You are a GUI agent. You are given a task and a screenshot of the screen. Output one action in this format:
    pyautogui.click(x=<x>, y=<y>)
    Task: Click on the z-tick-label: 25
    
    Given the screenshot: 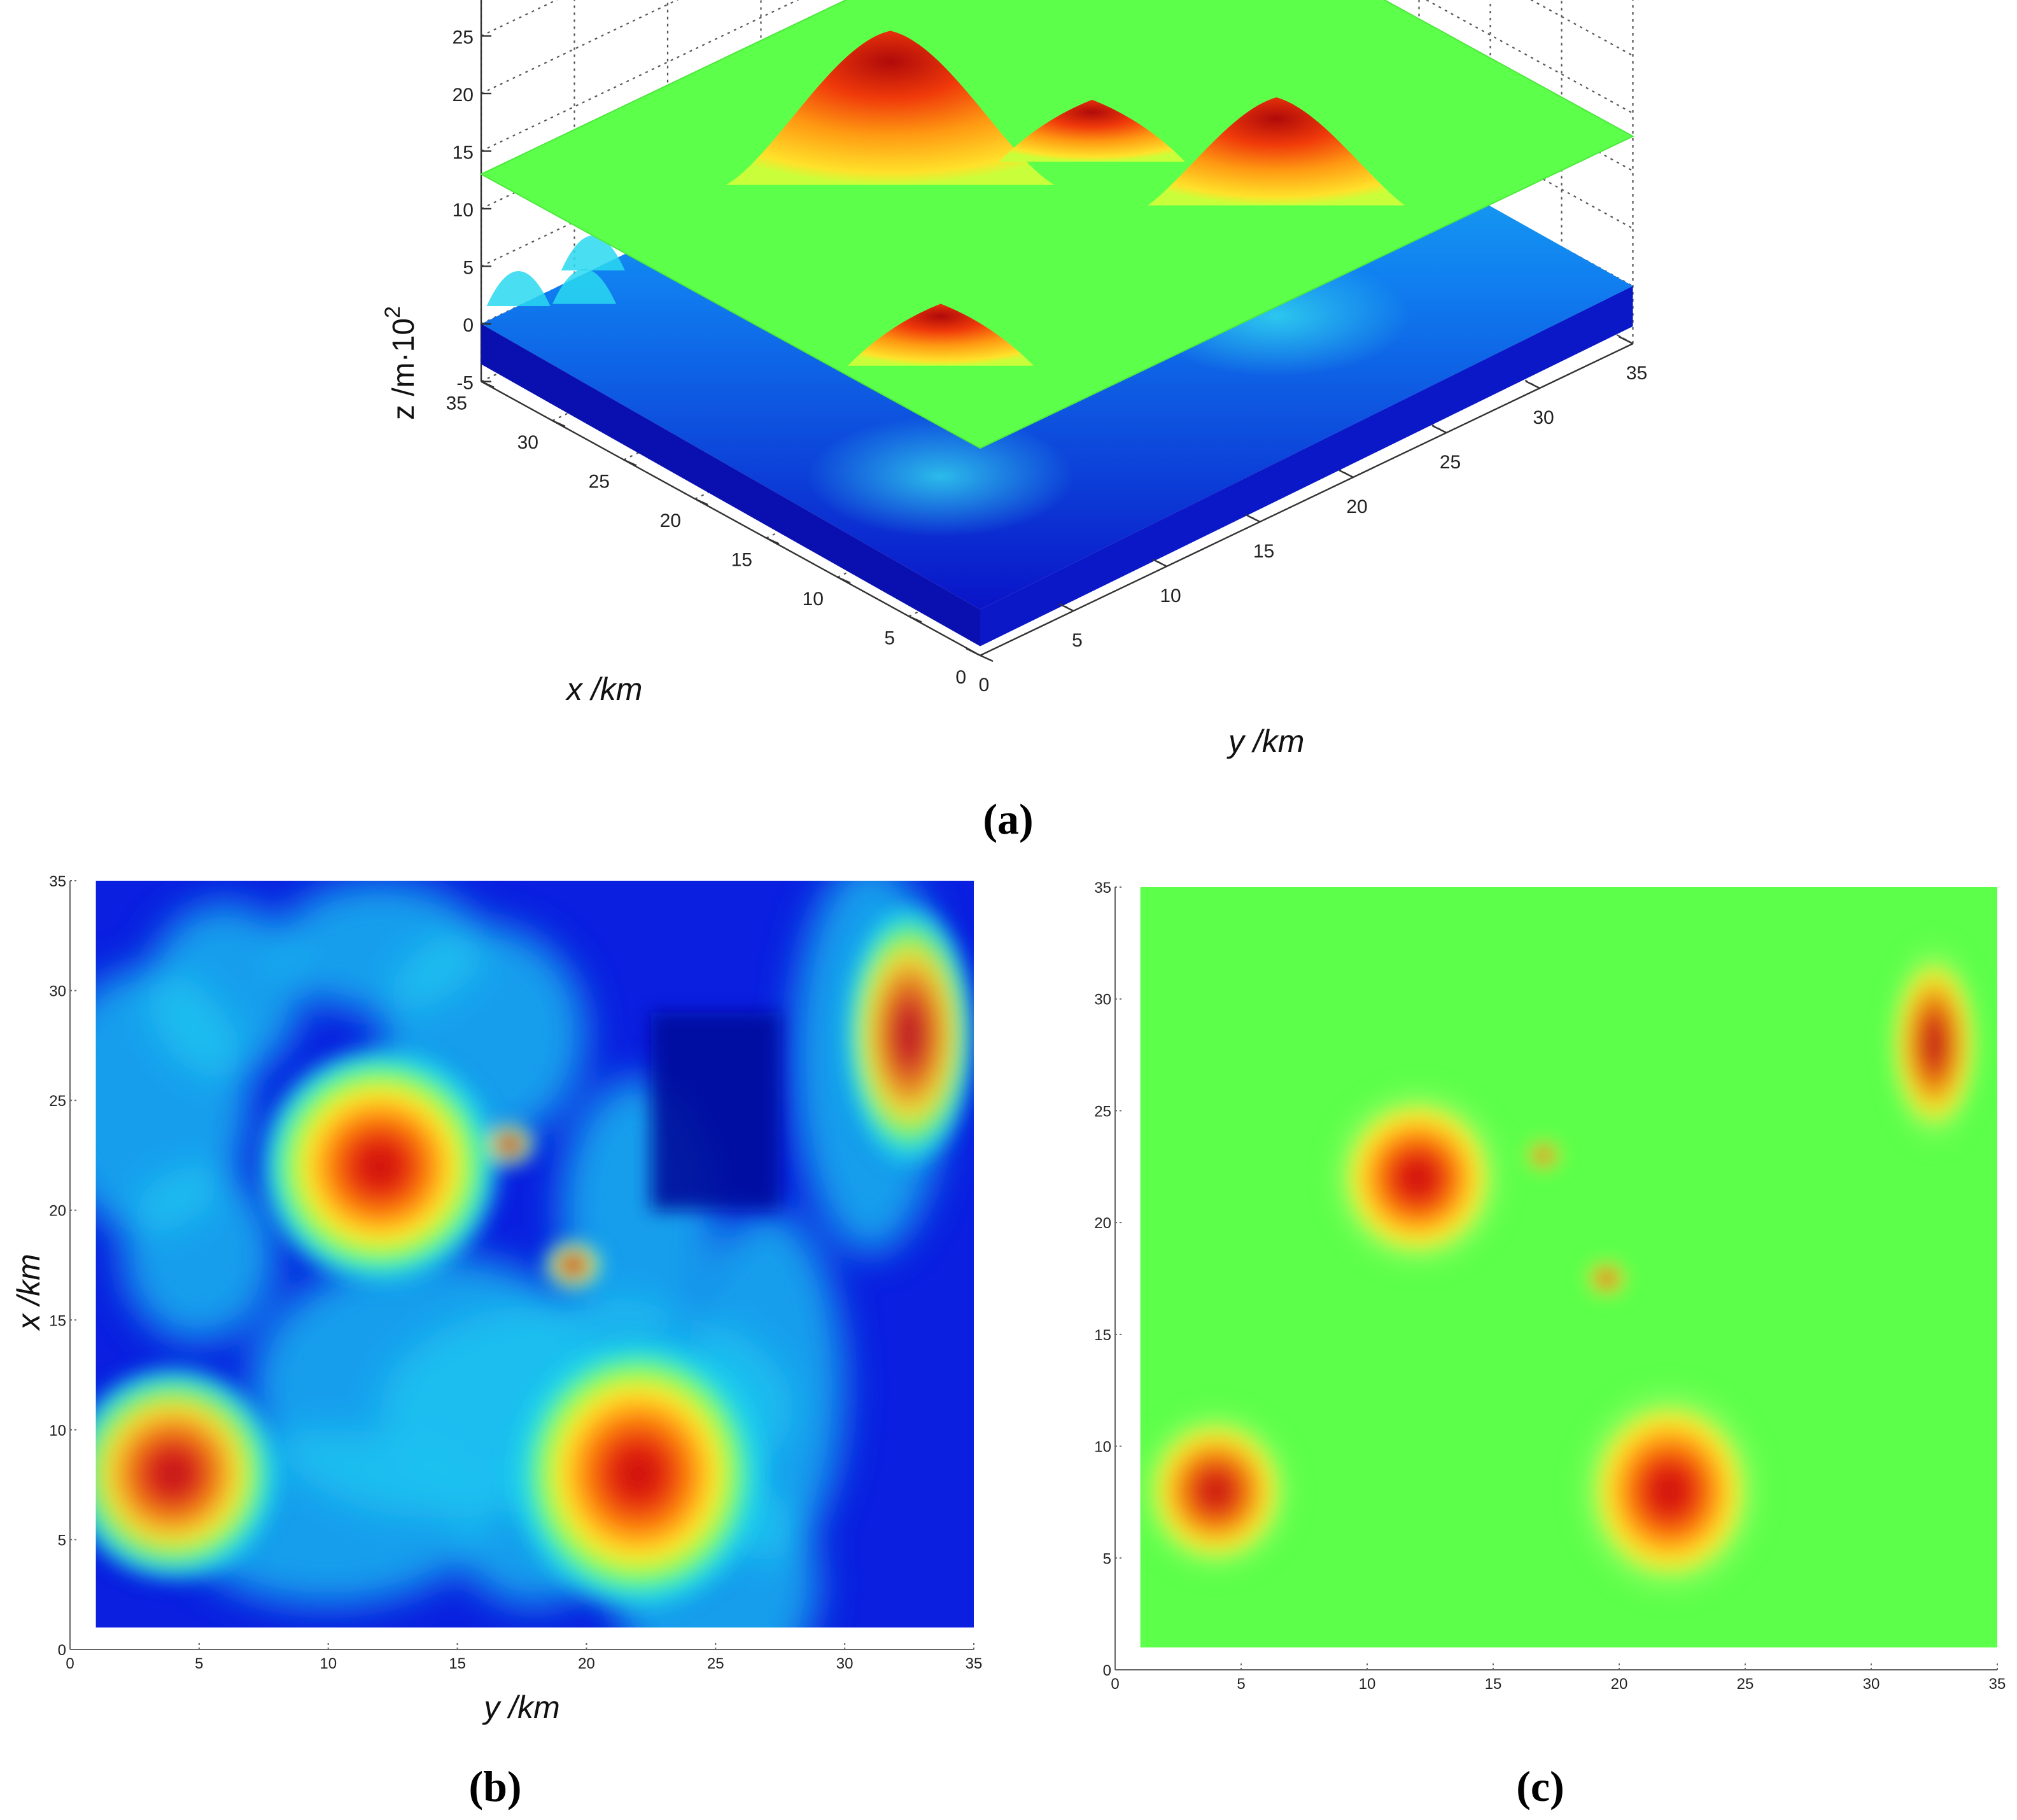 What is the action you would take?
    pyautogui.click(x=463, y=37)
    